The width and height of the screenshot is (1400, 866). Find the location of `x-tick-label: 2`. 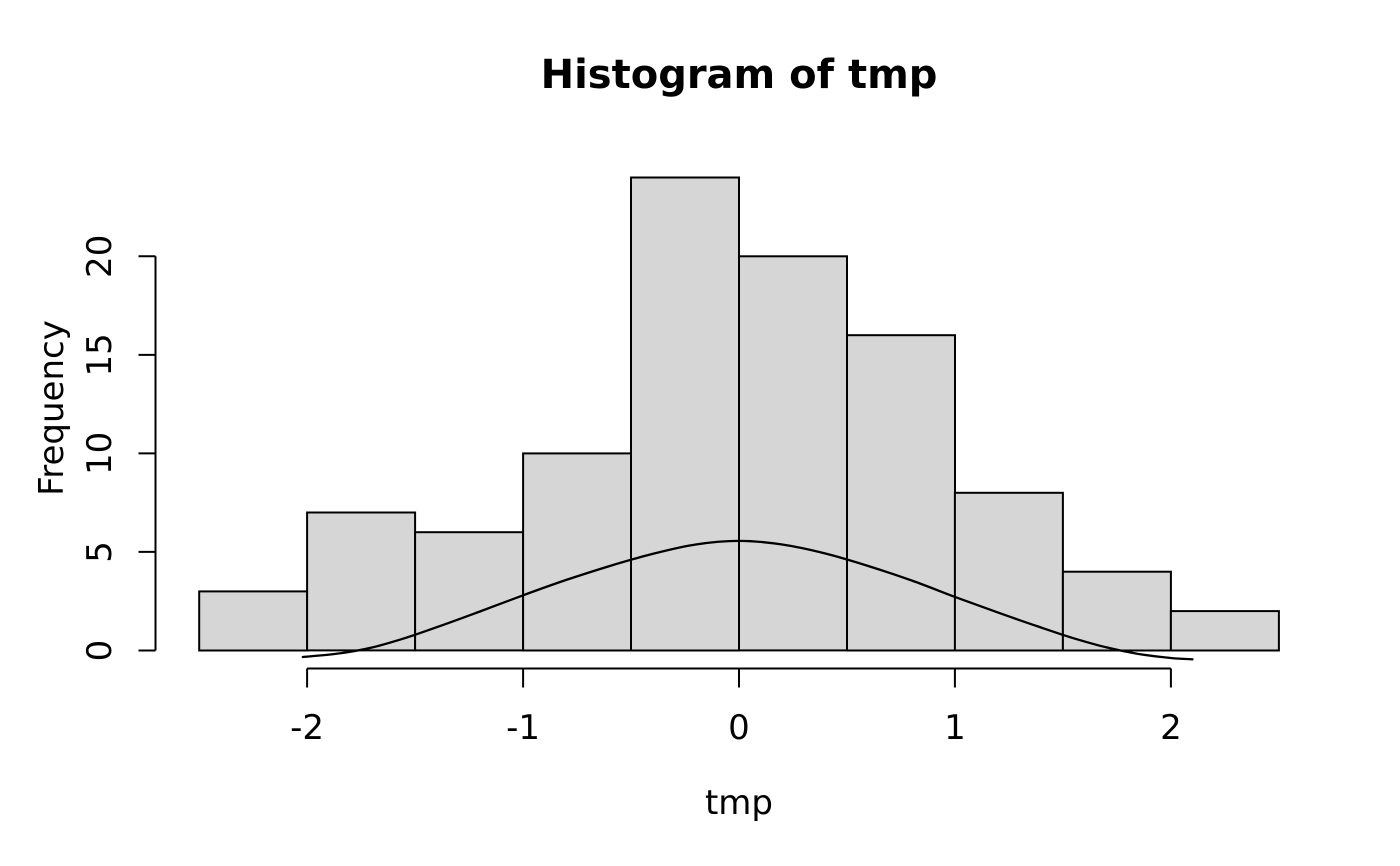

x-tick-label: 2 is located at coordinates (1171, 728).